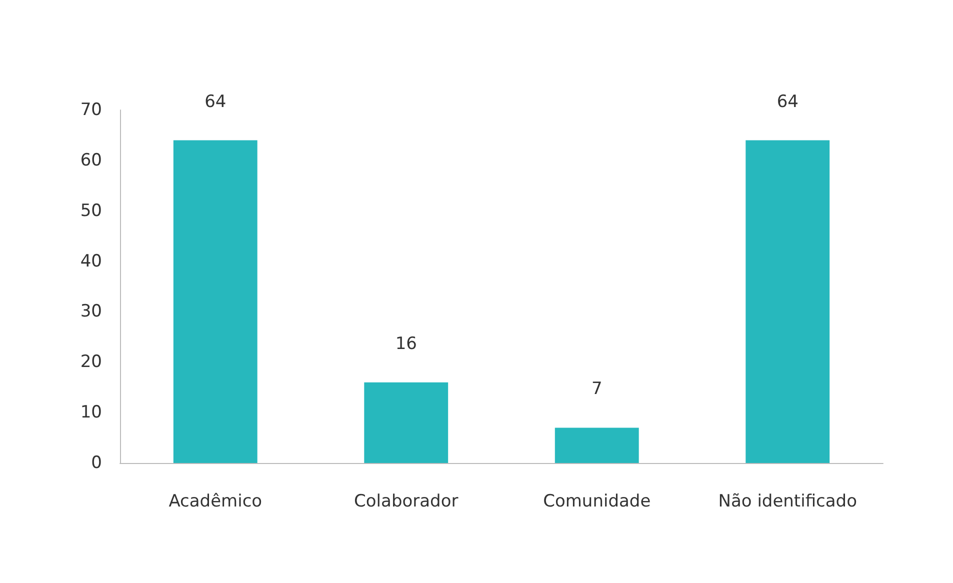 The width and height of the screenshot is (953, 583). Describe the element at coordinates (406, 502) in the screenshot. I see `x-tick-label: Colaborador` at that location.